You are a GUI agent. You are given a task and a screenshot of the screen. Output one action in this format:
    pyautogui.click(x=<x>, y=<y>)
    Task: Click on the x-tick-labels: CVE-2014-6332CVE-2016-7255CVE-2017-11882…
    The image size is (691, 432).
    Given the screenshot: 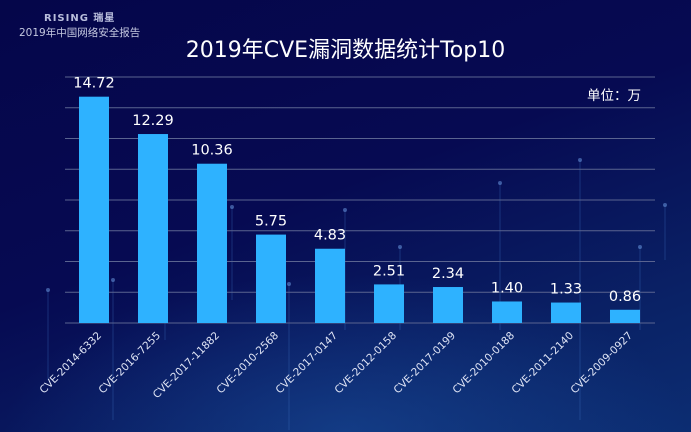 What is the action you would take?
    pyautogui.click(x=337, y=365)
    